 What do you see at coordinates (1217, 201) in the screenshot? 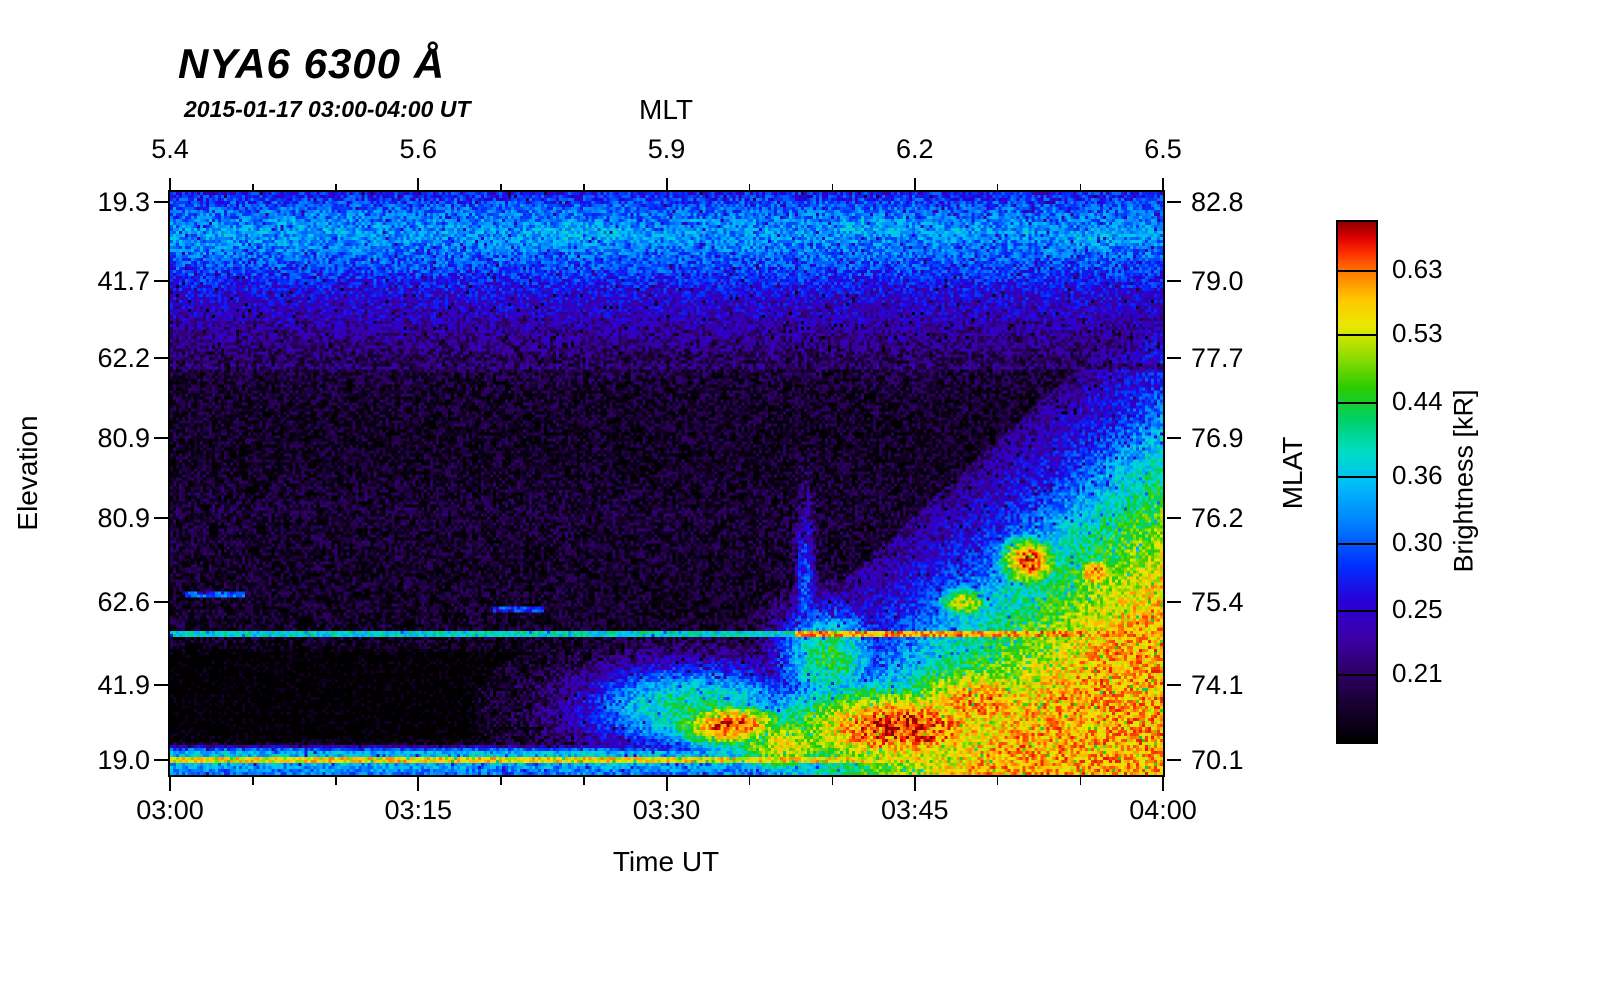
I see `mlat-tick-label: 82.8` at bounding box center [1217, 201].